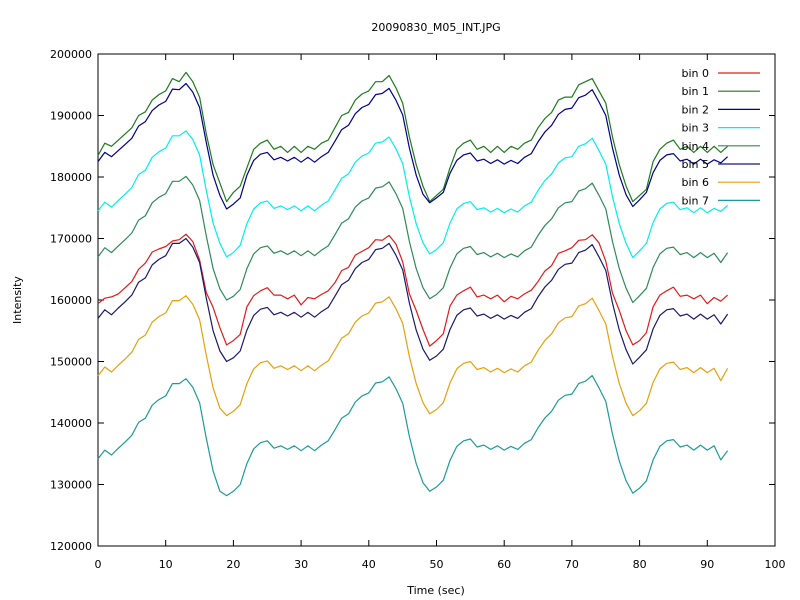 The width and height of the screenshot is (800, 600). I want to click on legend-label: bin 1, so click(695, 91).